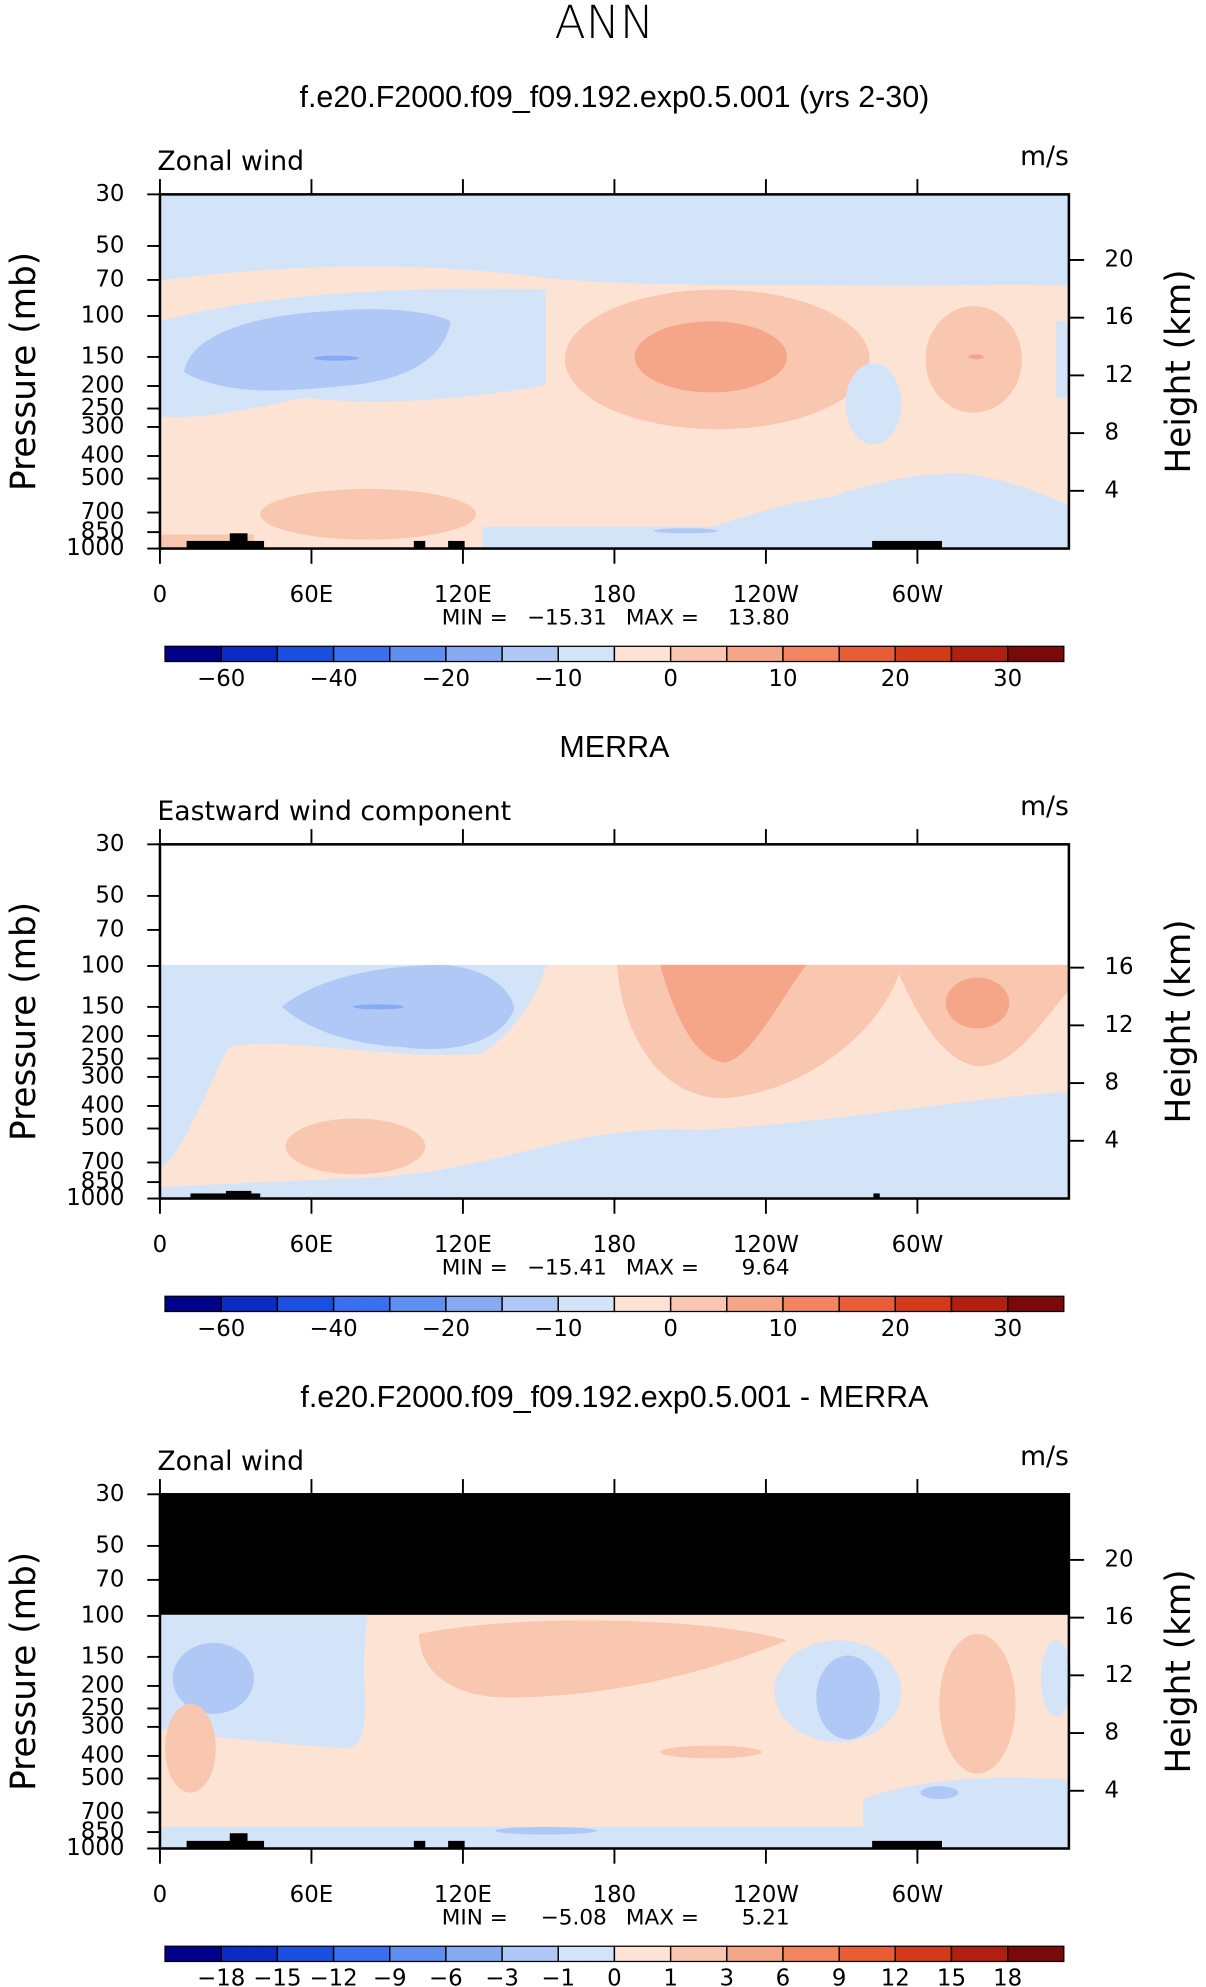 The width and height of the screenshot is (1206, 1987). What do you see at coordinates (766, 1917) in the screenshot?
I see `stat-value: 5.21` at bounding box center [766, 1917].